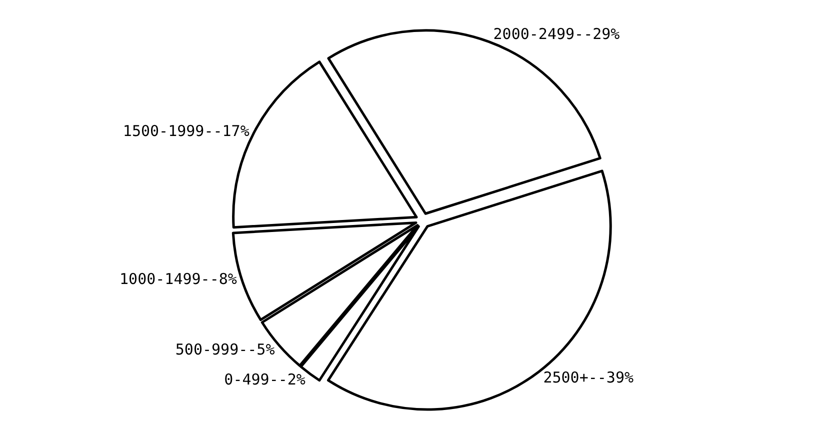 This screenshot has height=431, width=814. What do you see at coordinates (556, 33) in the screenshot?
I see `slice-label: 2000-2499--29%` at bounding box center [556, 33].